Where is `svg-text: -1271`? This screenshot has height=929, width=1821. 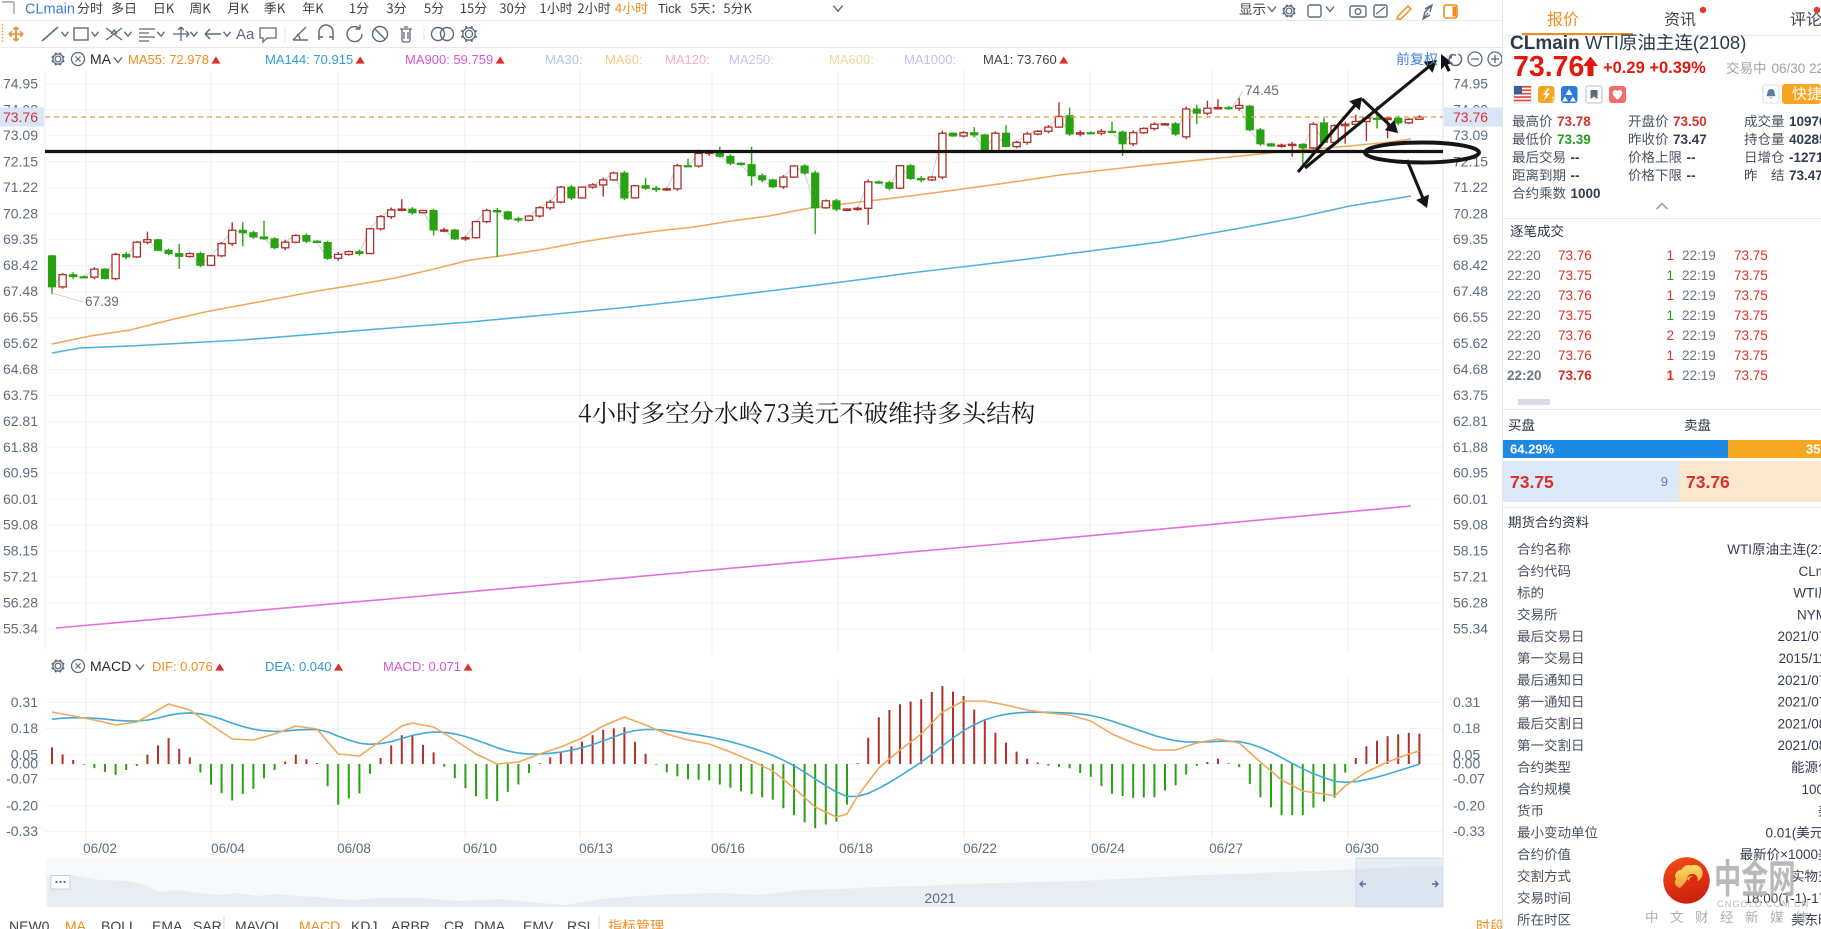 svg-text: -1271 is located at coordinates (1805, 157).